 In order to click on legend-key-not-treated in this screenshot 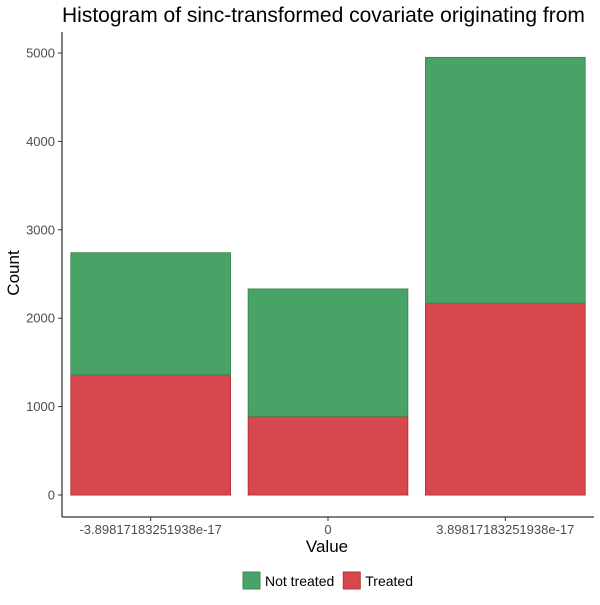, I will do `click(251, 580)`.